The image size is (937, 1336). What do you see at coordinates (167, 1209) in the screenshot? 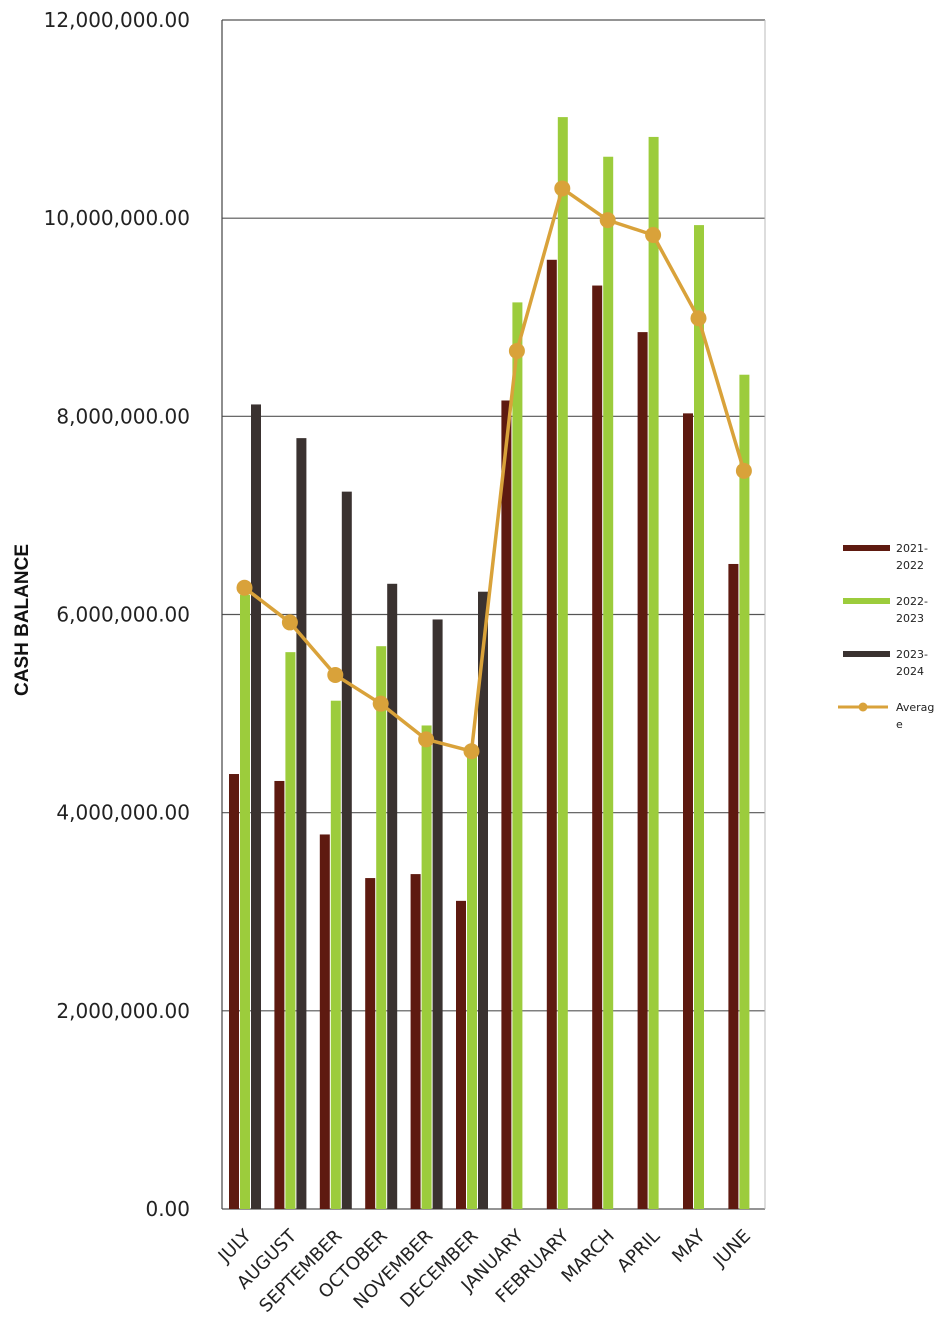
I see `y-tick-label: 0.00` at bounding box center [167, 1209].